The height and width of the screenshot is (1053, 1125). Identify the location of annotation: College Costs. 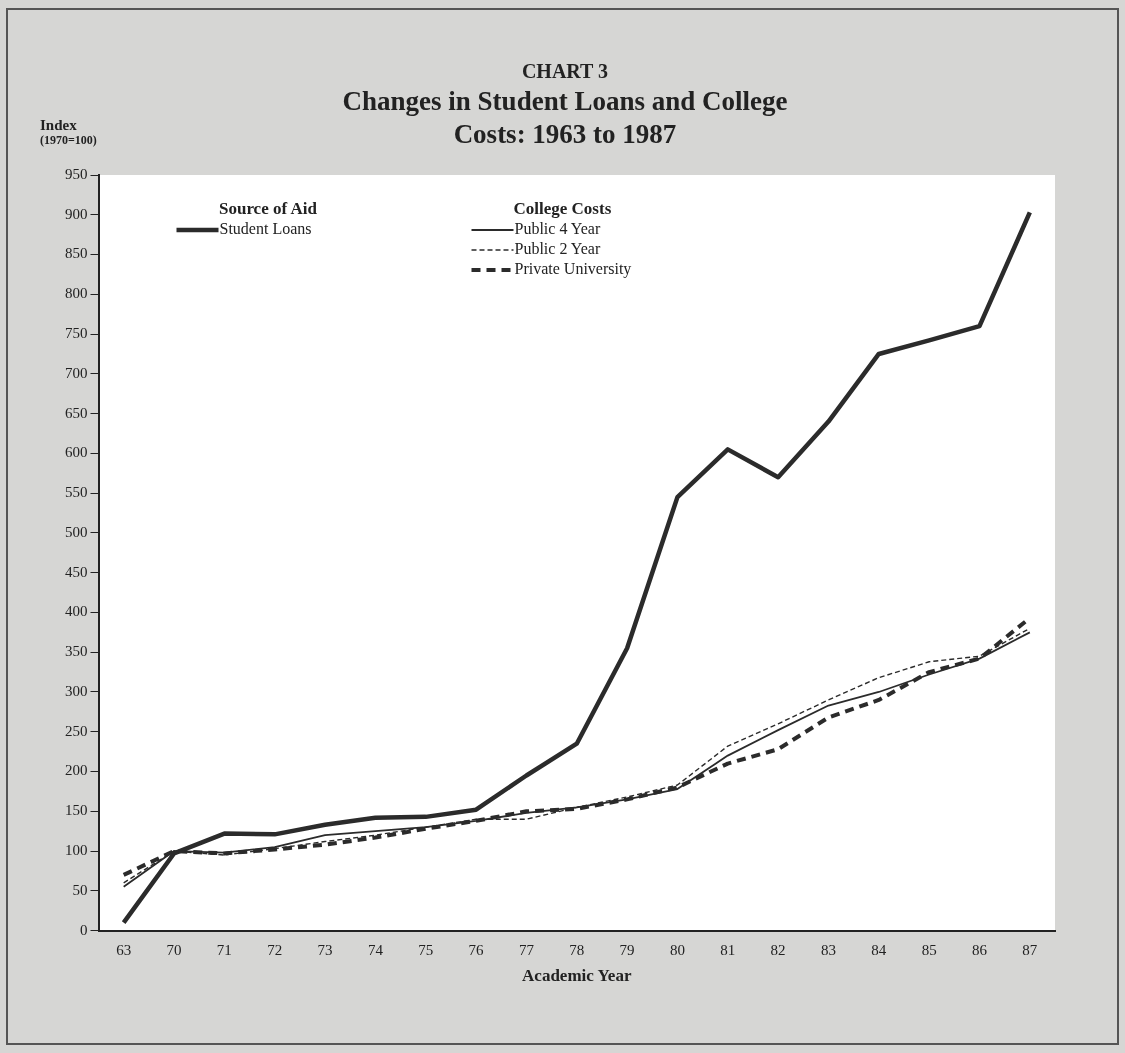
(562, 209).